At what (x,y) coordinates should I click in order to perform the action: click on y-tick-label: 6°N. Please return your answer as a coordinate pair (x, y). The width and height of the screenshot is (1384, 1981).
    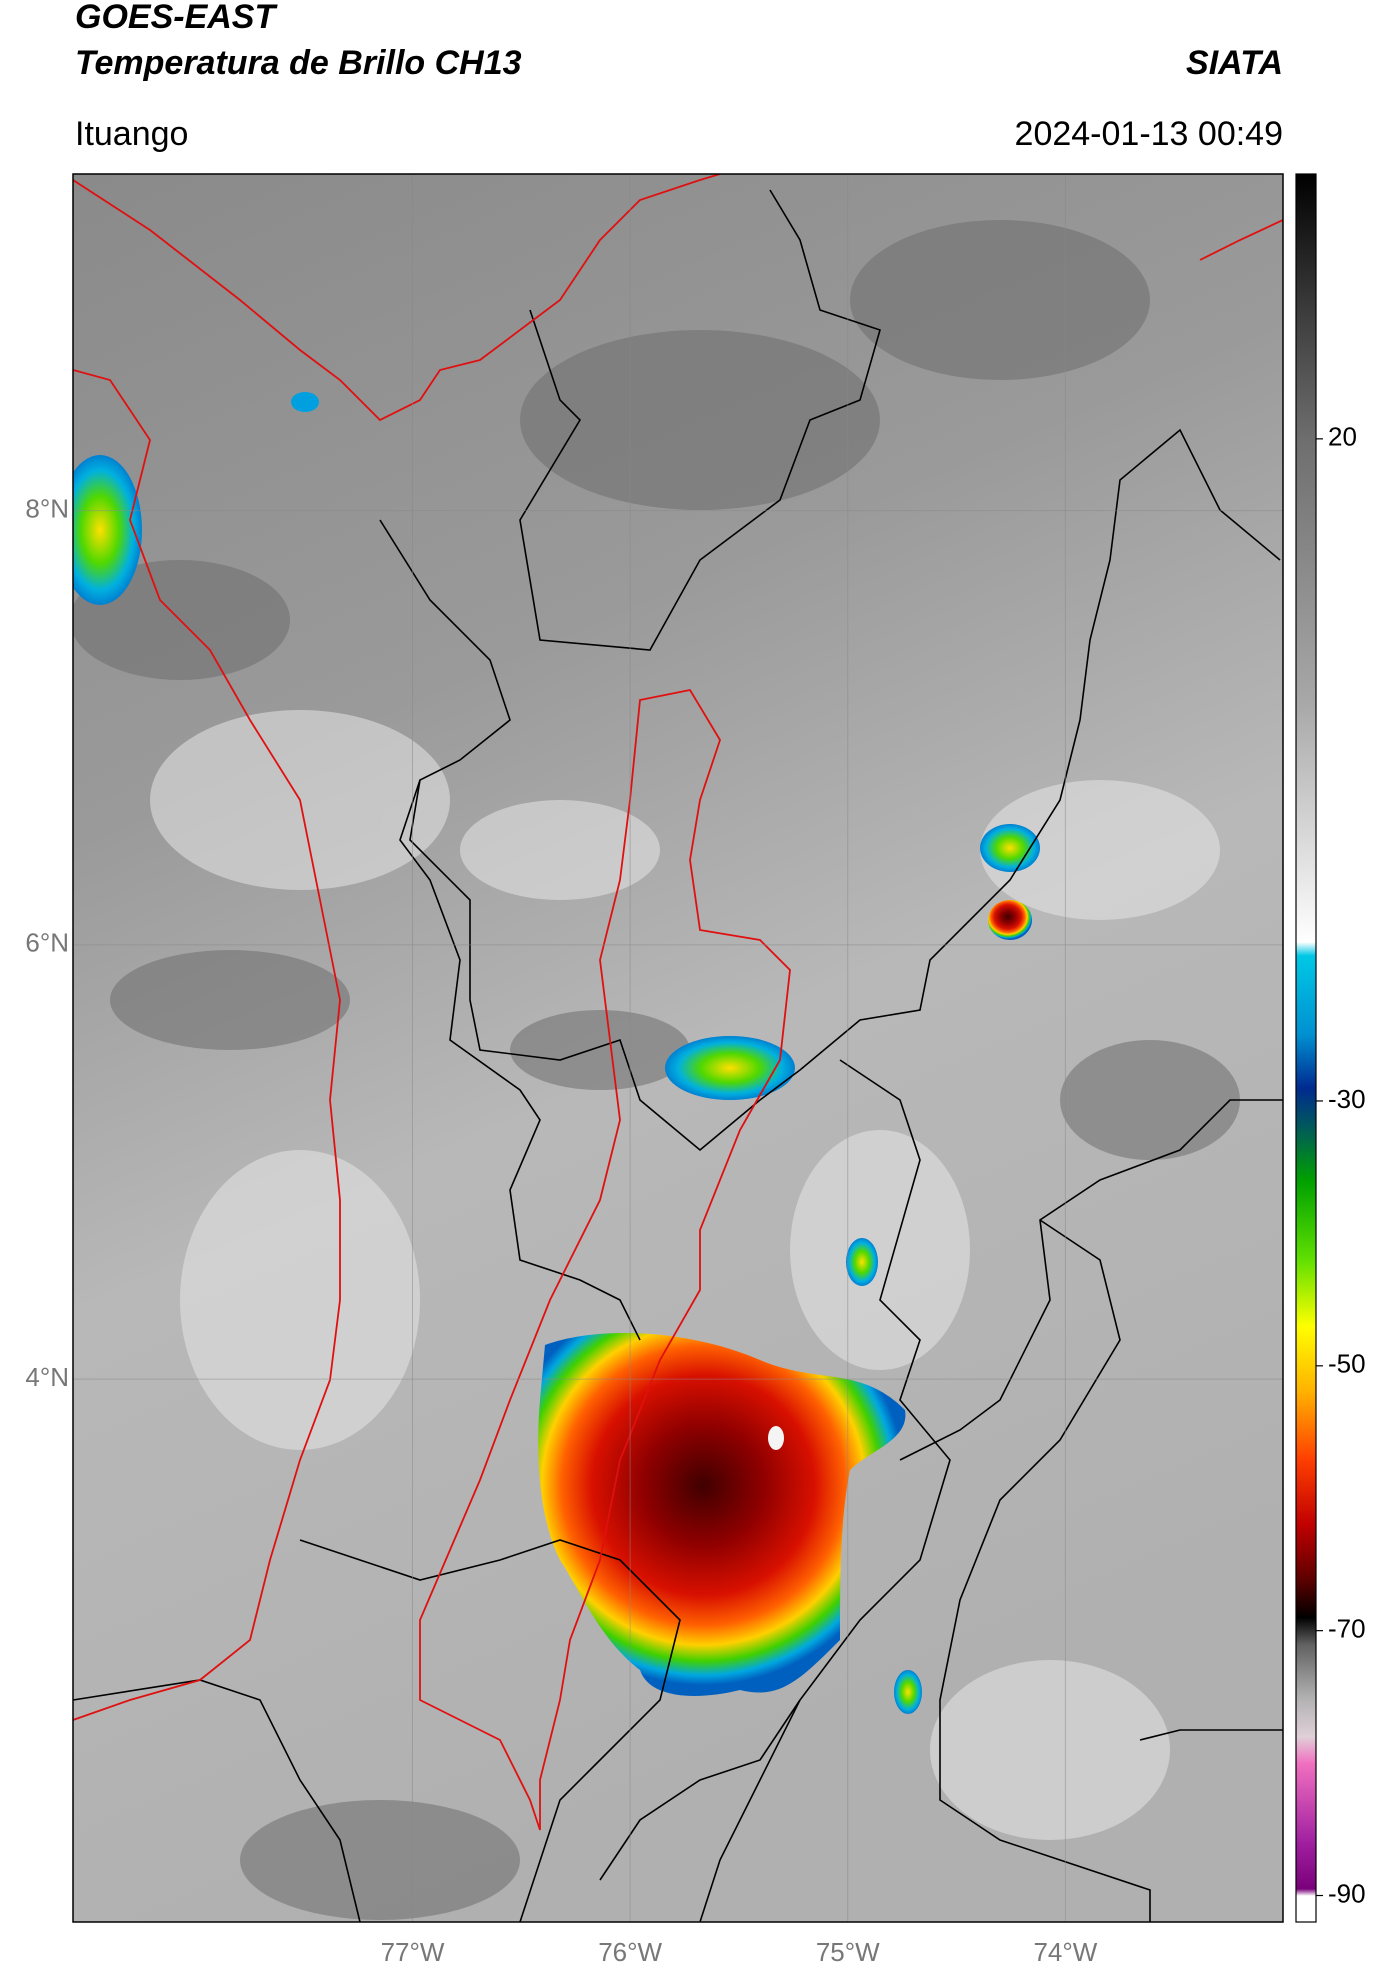
    Looking at the image, I should click on (47, 943).